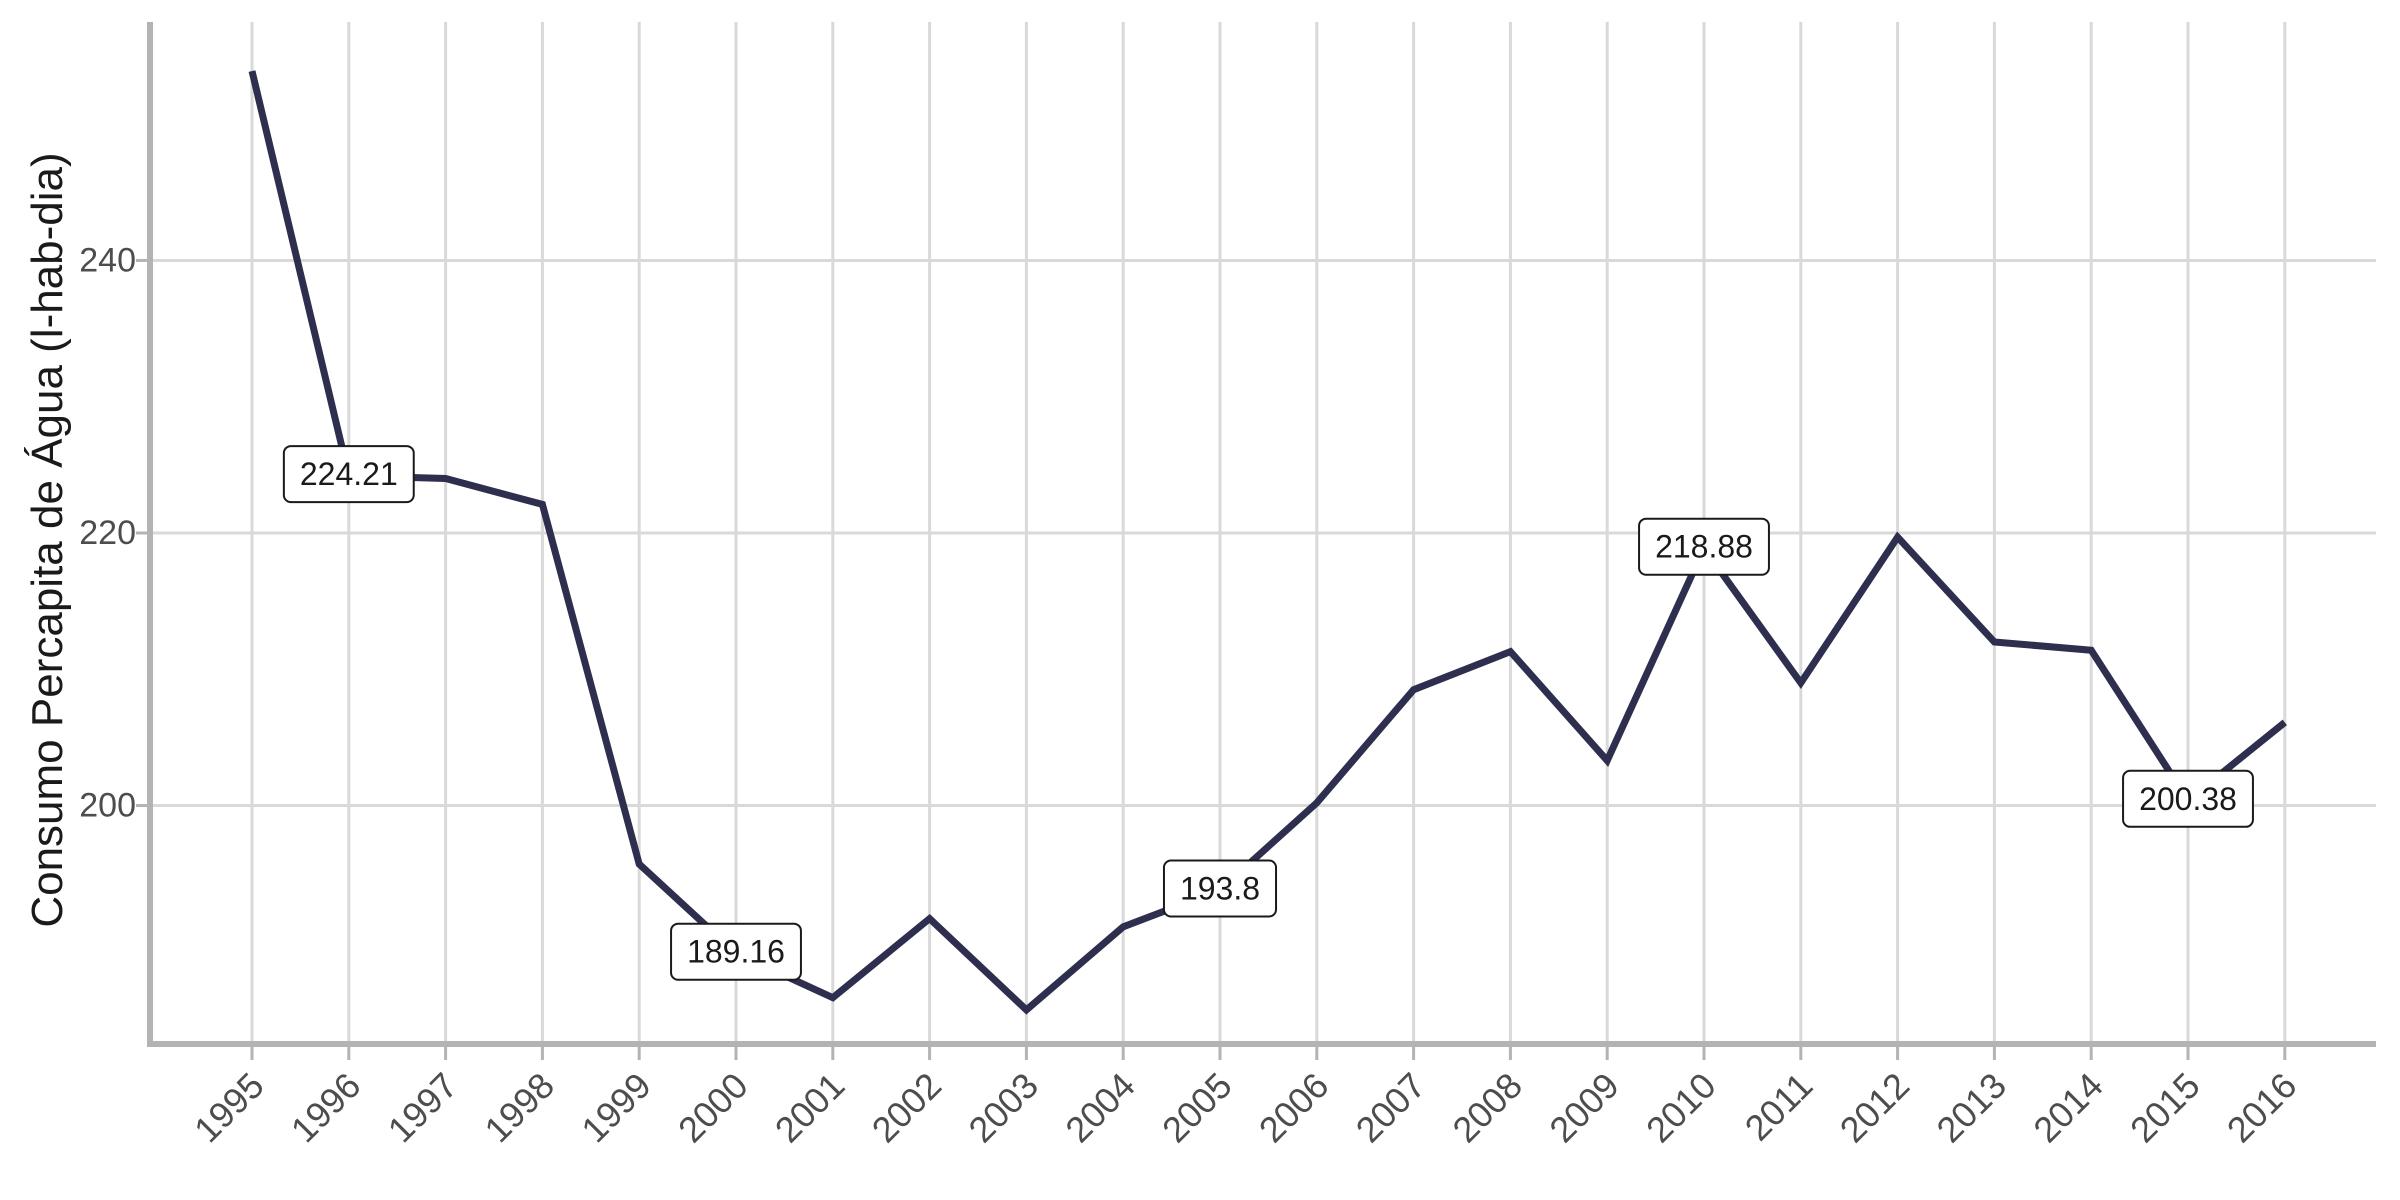 This screenshot has width=2400, height=1200. I want to click on data-label: 200.38, so click(2188, 798).